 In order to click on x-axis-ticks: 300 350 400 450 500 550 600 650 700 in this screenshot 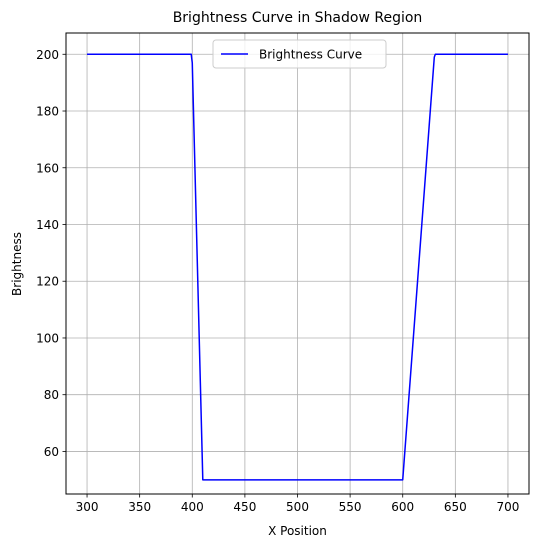, I will do `click(298, 504)`.